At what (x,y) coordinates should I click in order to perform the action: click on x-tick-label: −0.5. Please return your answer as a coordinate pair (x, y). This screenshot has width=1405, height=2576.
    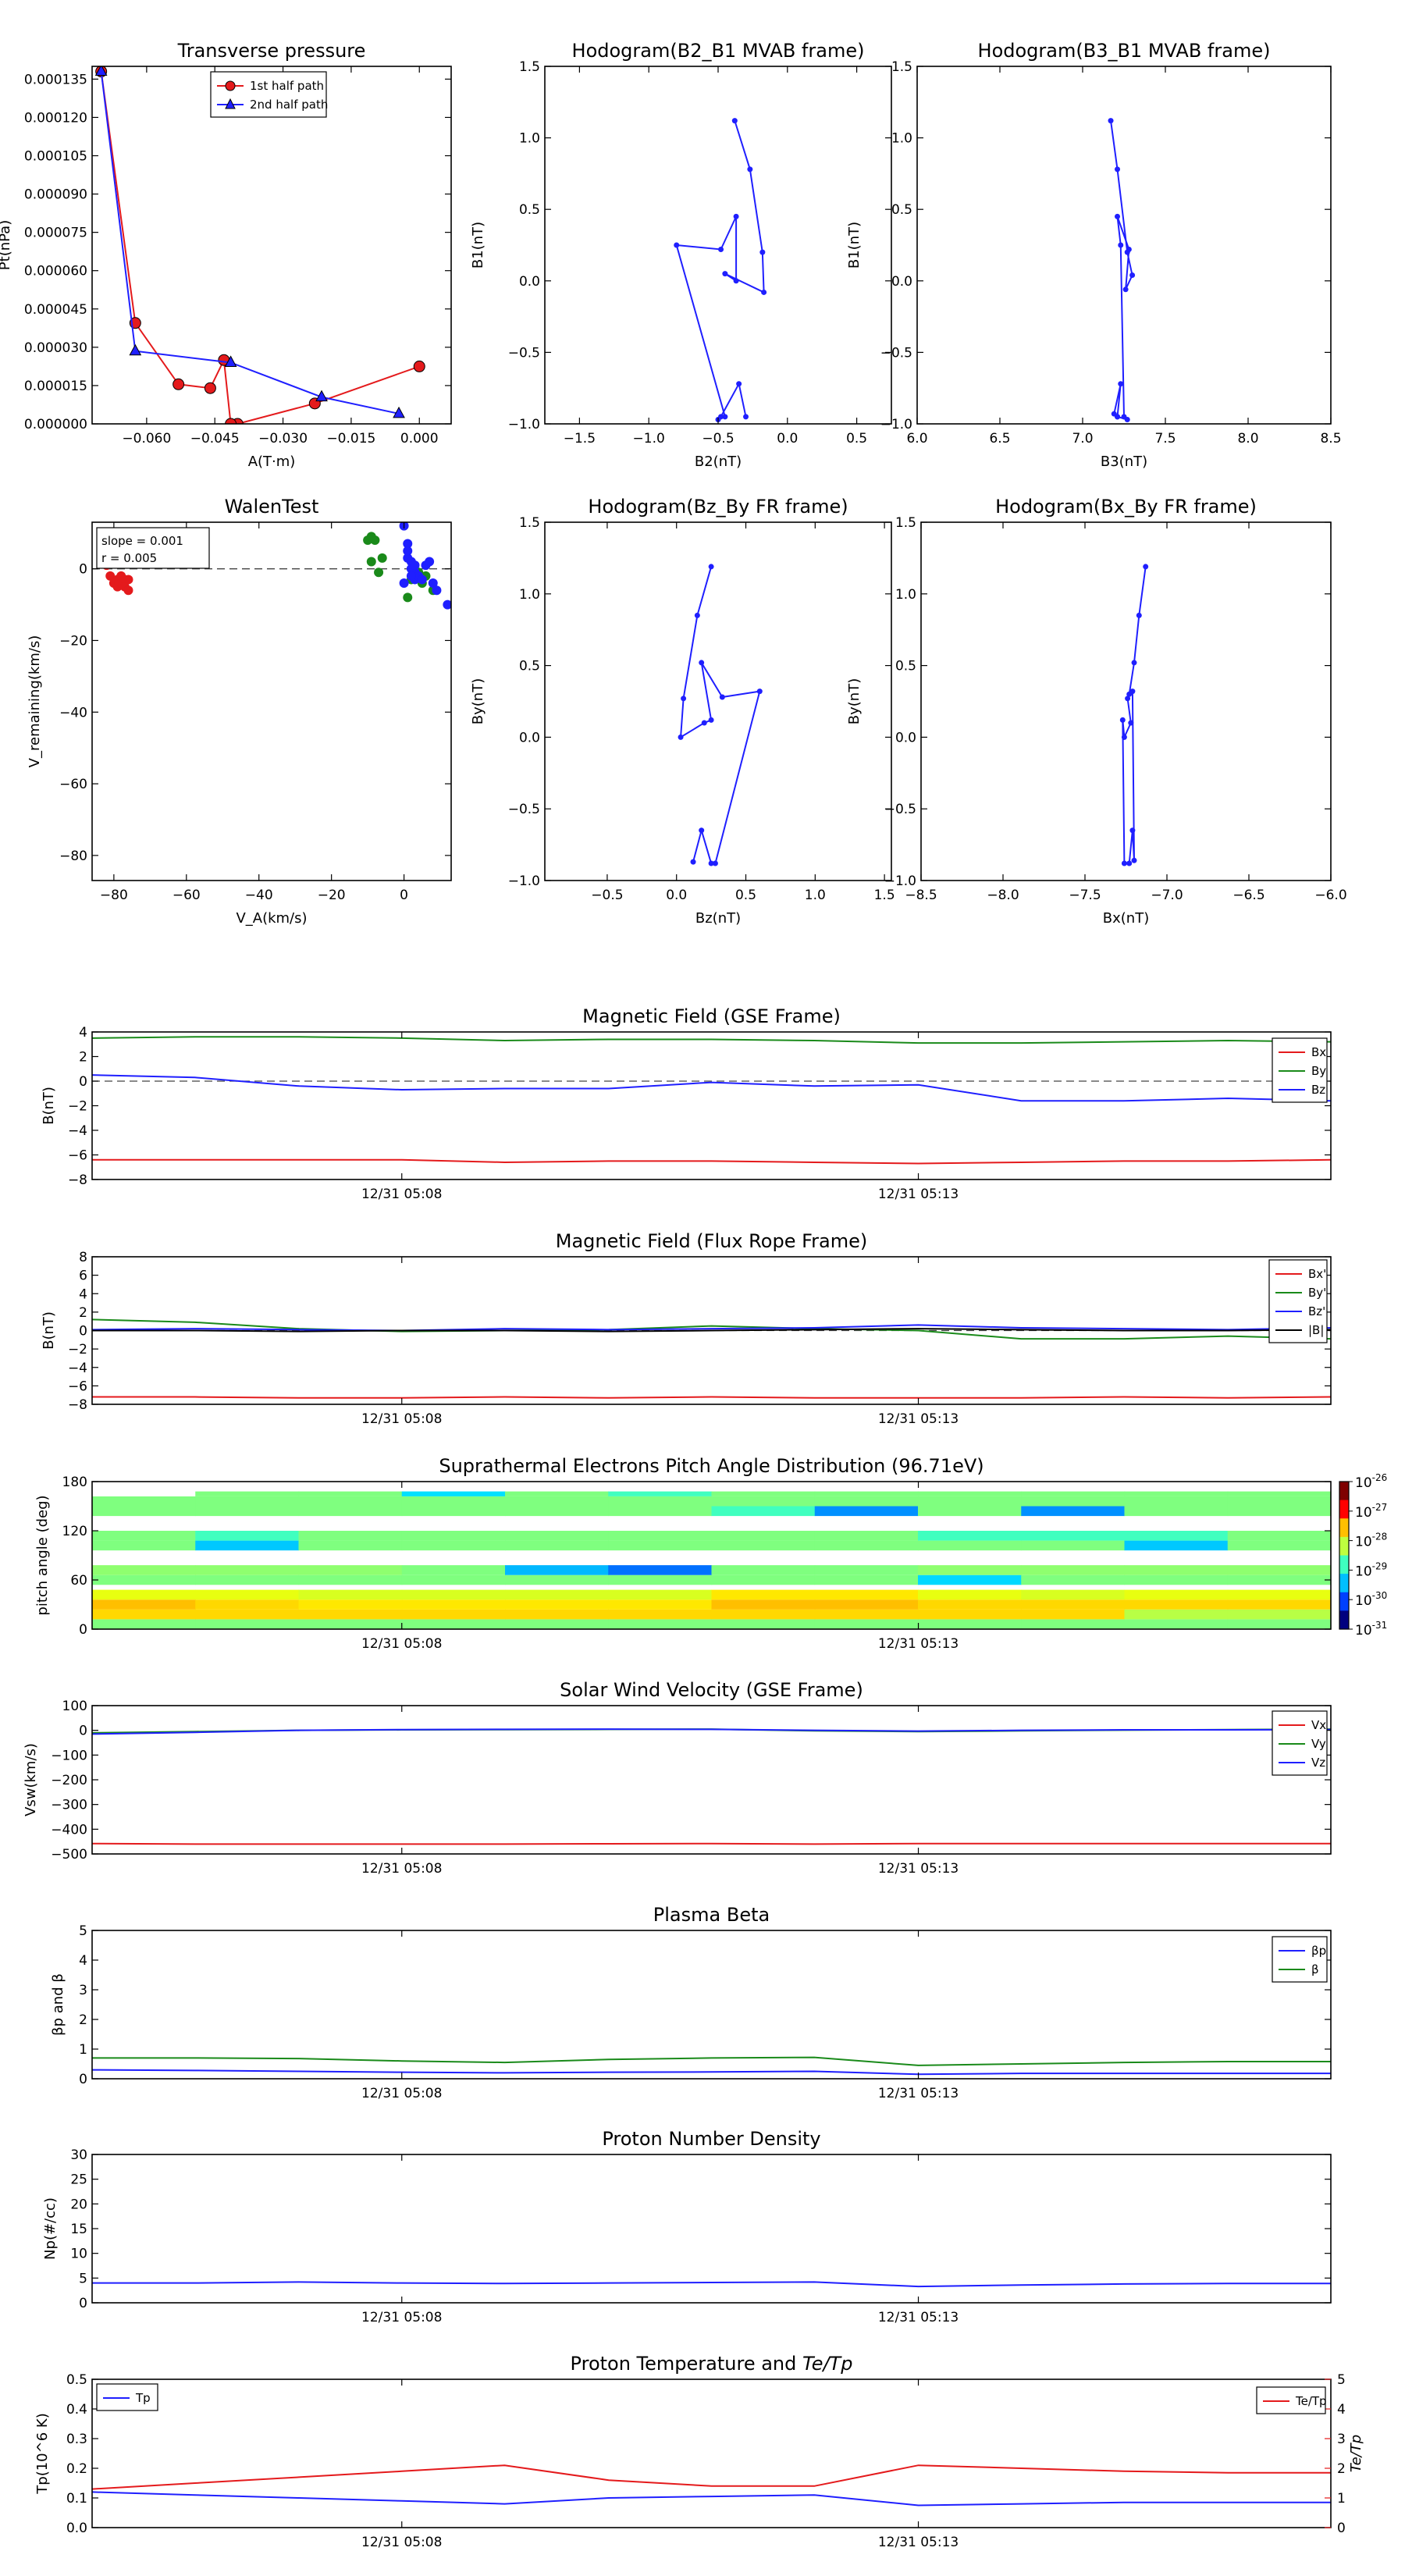
    Looking at the image, I should click on (718, 439).